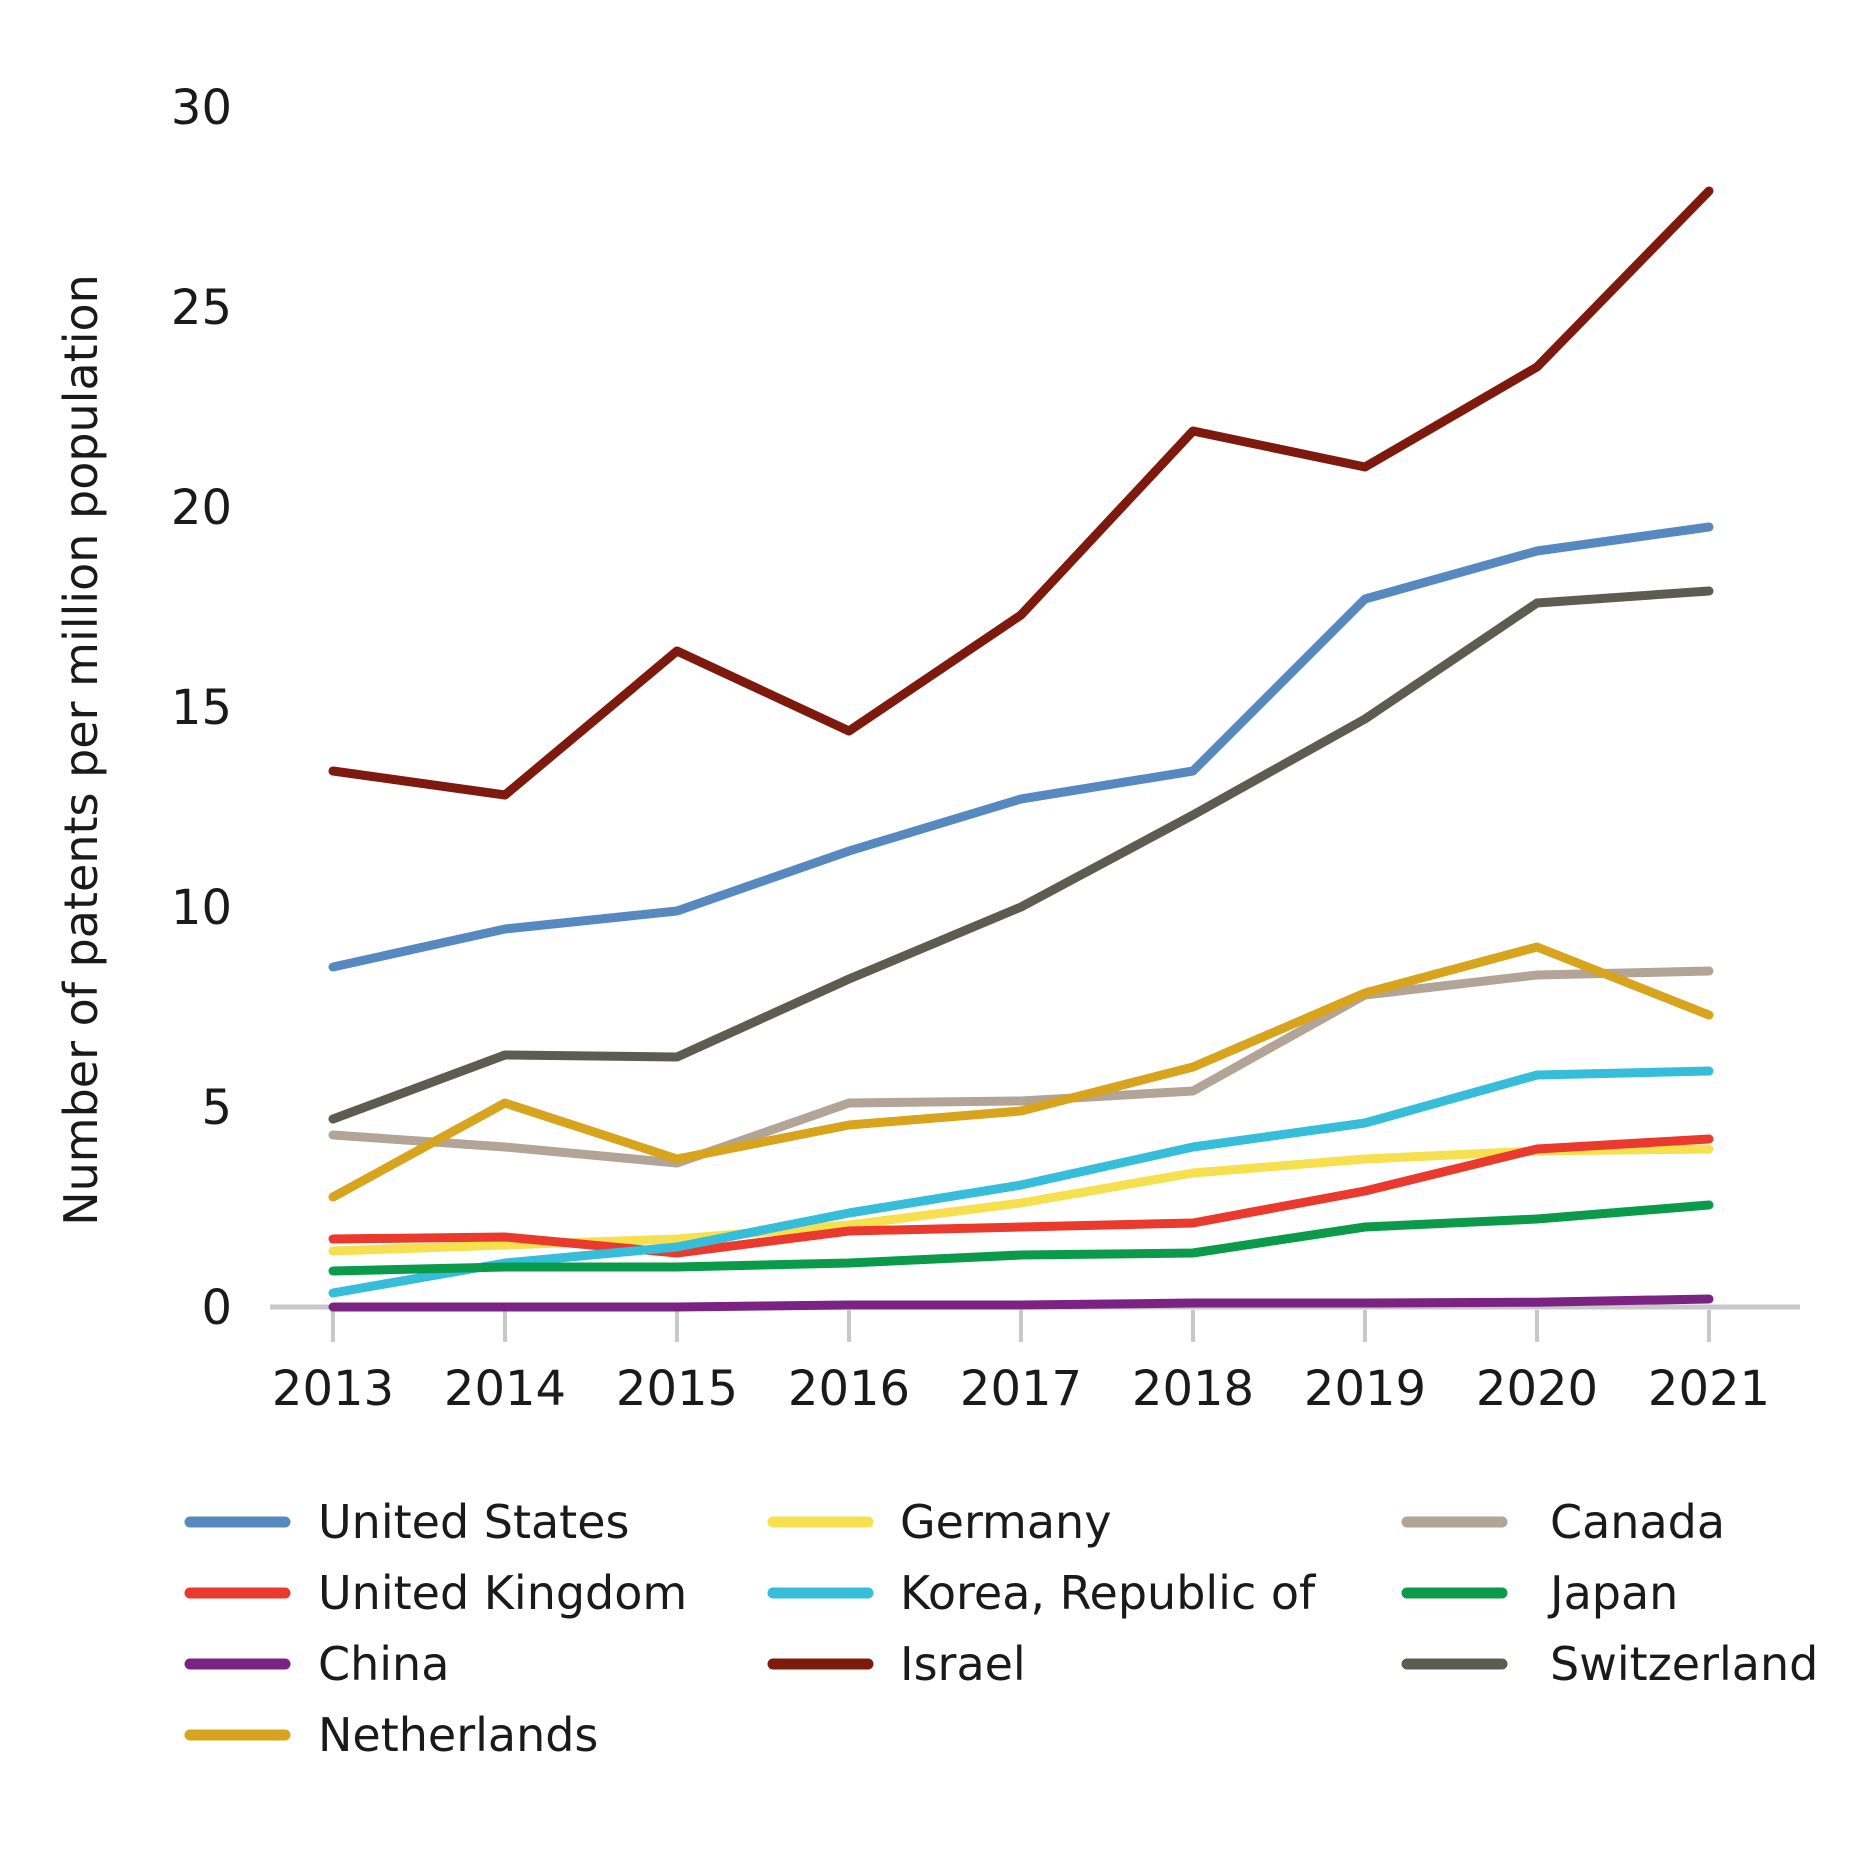  I want to click on legend-item-korea-republic-of: Korea, Republic of, so click(1042, 1593).